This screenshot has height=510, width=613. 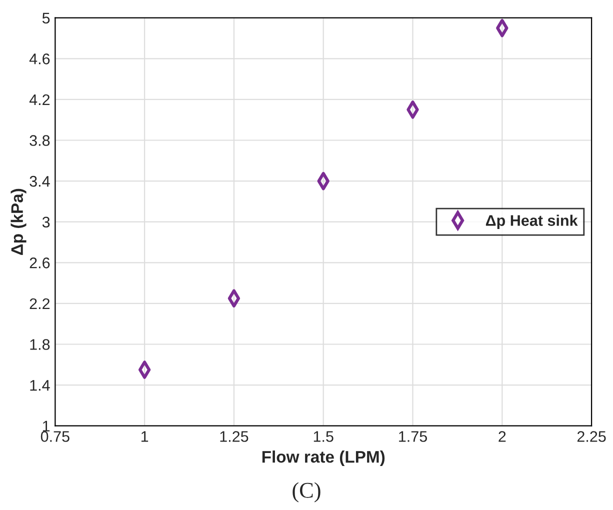 I want to click on x-tick-label: 2.25, so click(x=591, y=436).